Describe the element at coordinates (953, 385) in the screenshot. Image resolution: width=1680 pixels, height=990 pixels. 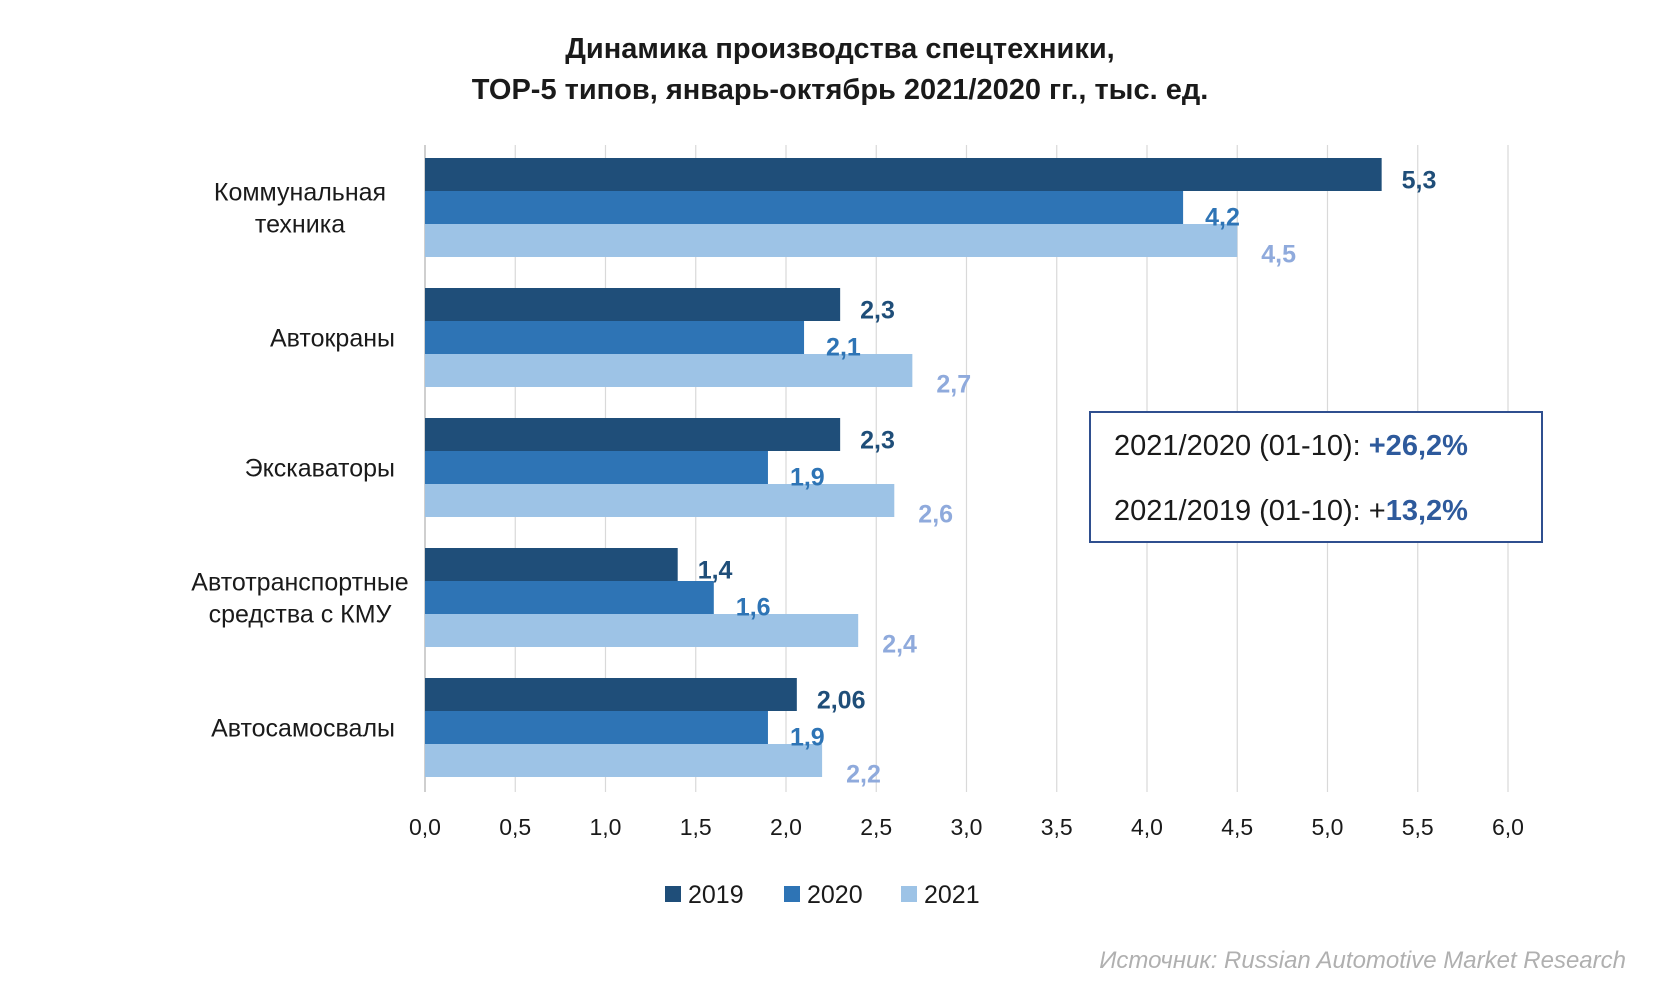
I see `bar-label-2021-2: 2,7` at that location.